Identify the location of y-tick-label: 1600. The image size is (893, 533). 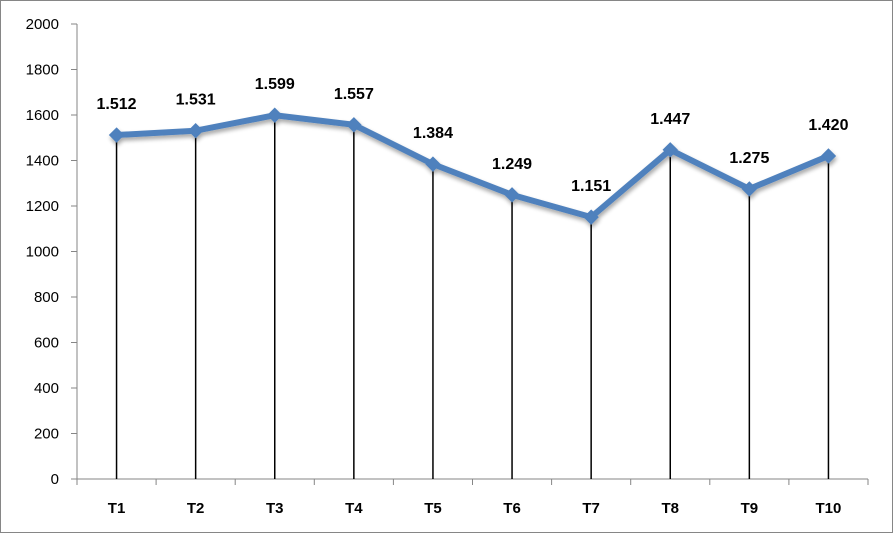
(42, 115).